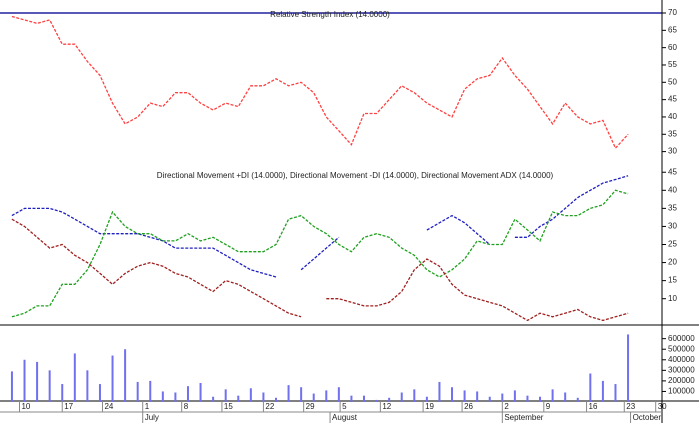  Describe the element at coordinates (228, 406) in the screenshot. I see `x-tick-label: 15` at that location.